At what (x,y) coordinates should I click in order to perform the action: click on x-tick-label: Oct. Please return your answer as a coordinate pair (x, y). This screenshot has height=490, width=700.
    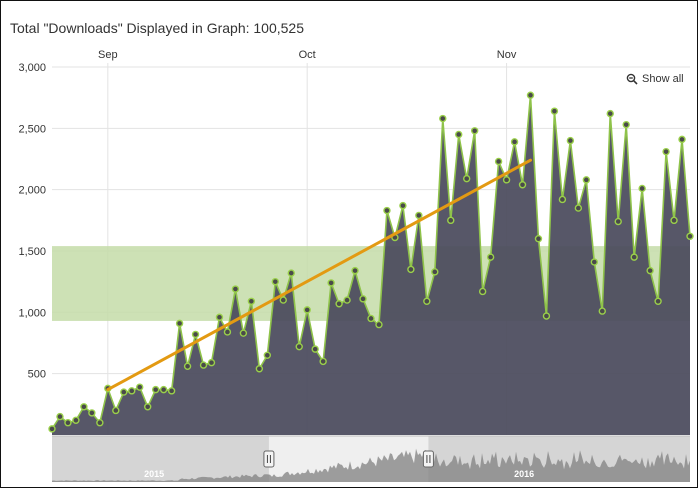
    Looking at the image, I should click on (307, 55).